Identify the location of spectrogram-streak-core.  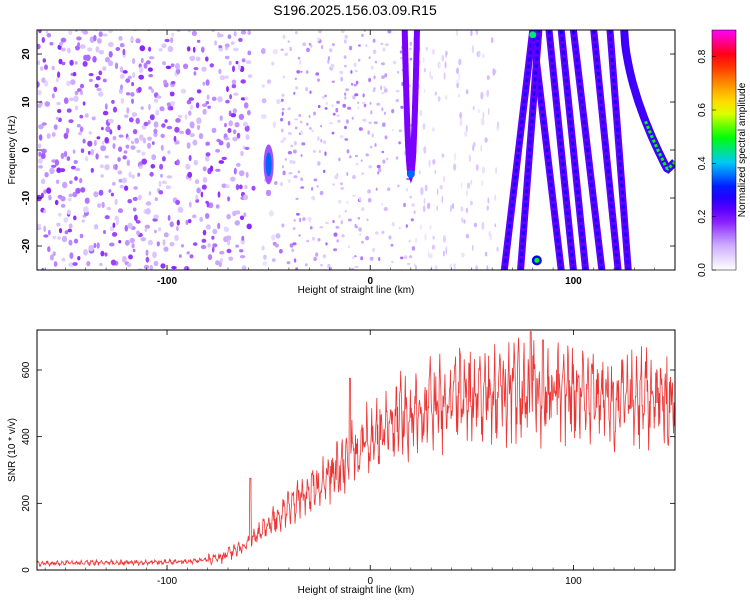
(530, 150).